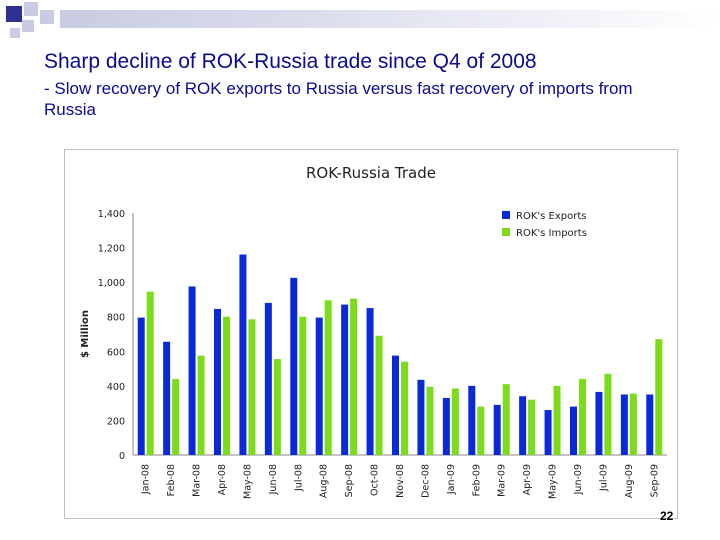 The width and height of the screenshot is (720, 540). Describe the element at coordinates (375, 480) in the screenshot. I see `x-tick-label: Oct-08` at that location.